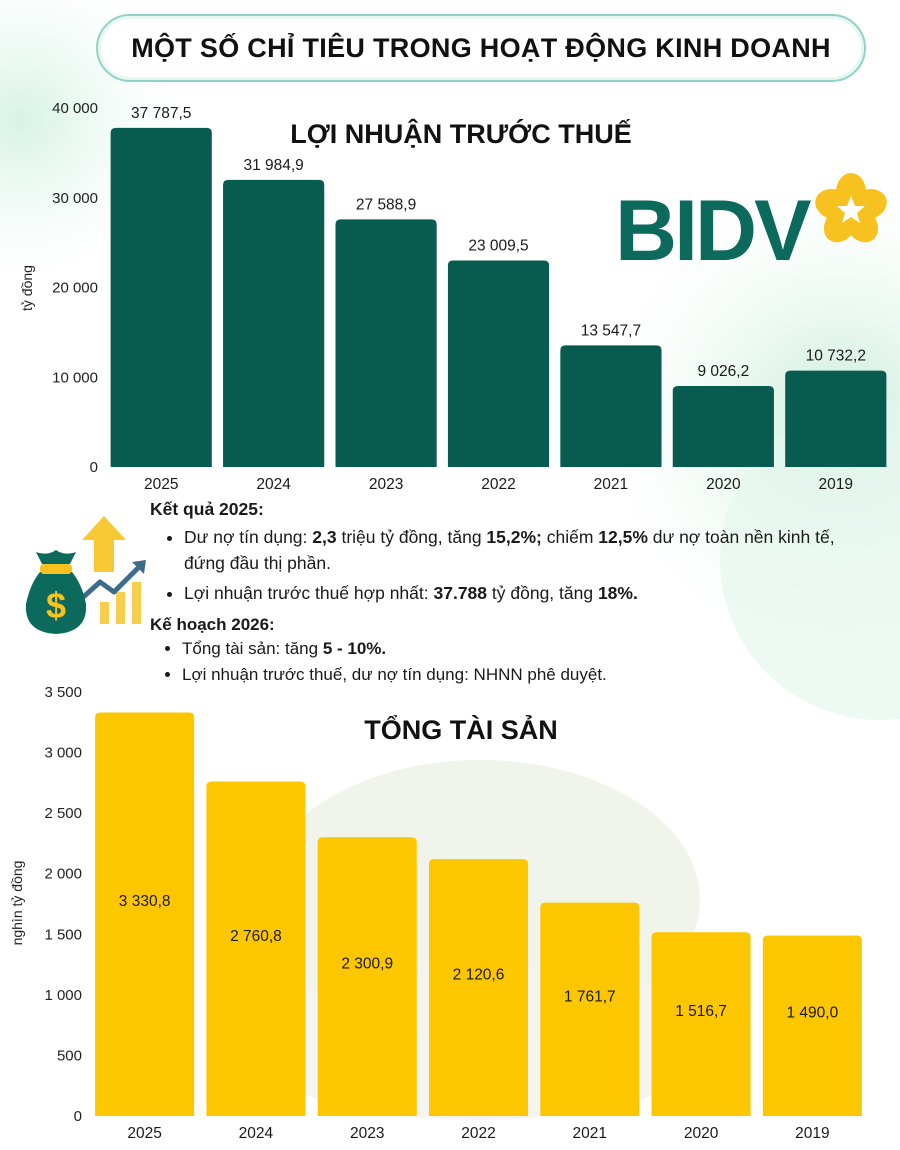 The image size is (900, 1150). I want to click on results-item2-b1: 37.788, so click(460, 593).